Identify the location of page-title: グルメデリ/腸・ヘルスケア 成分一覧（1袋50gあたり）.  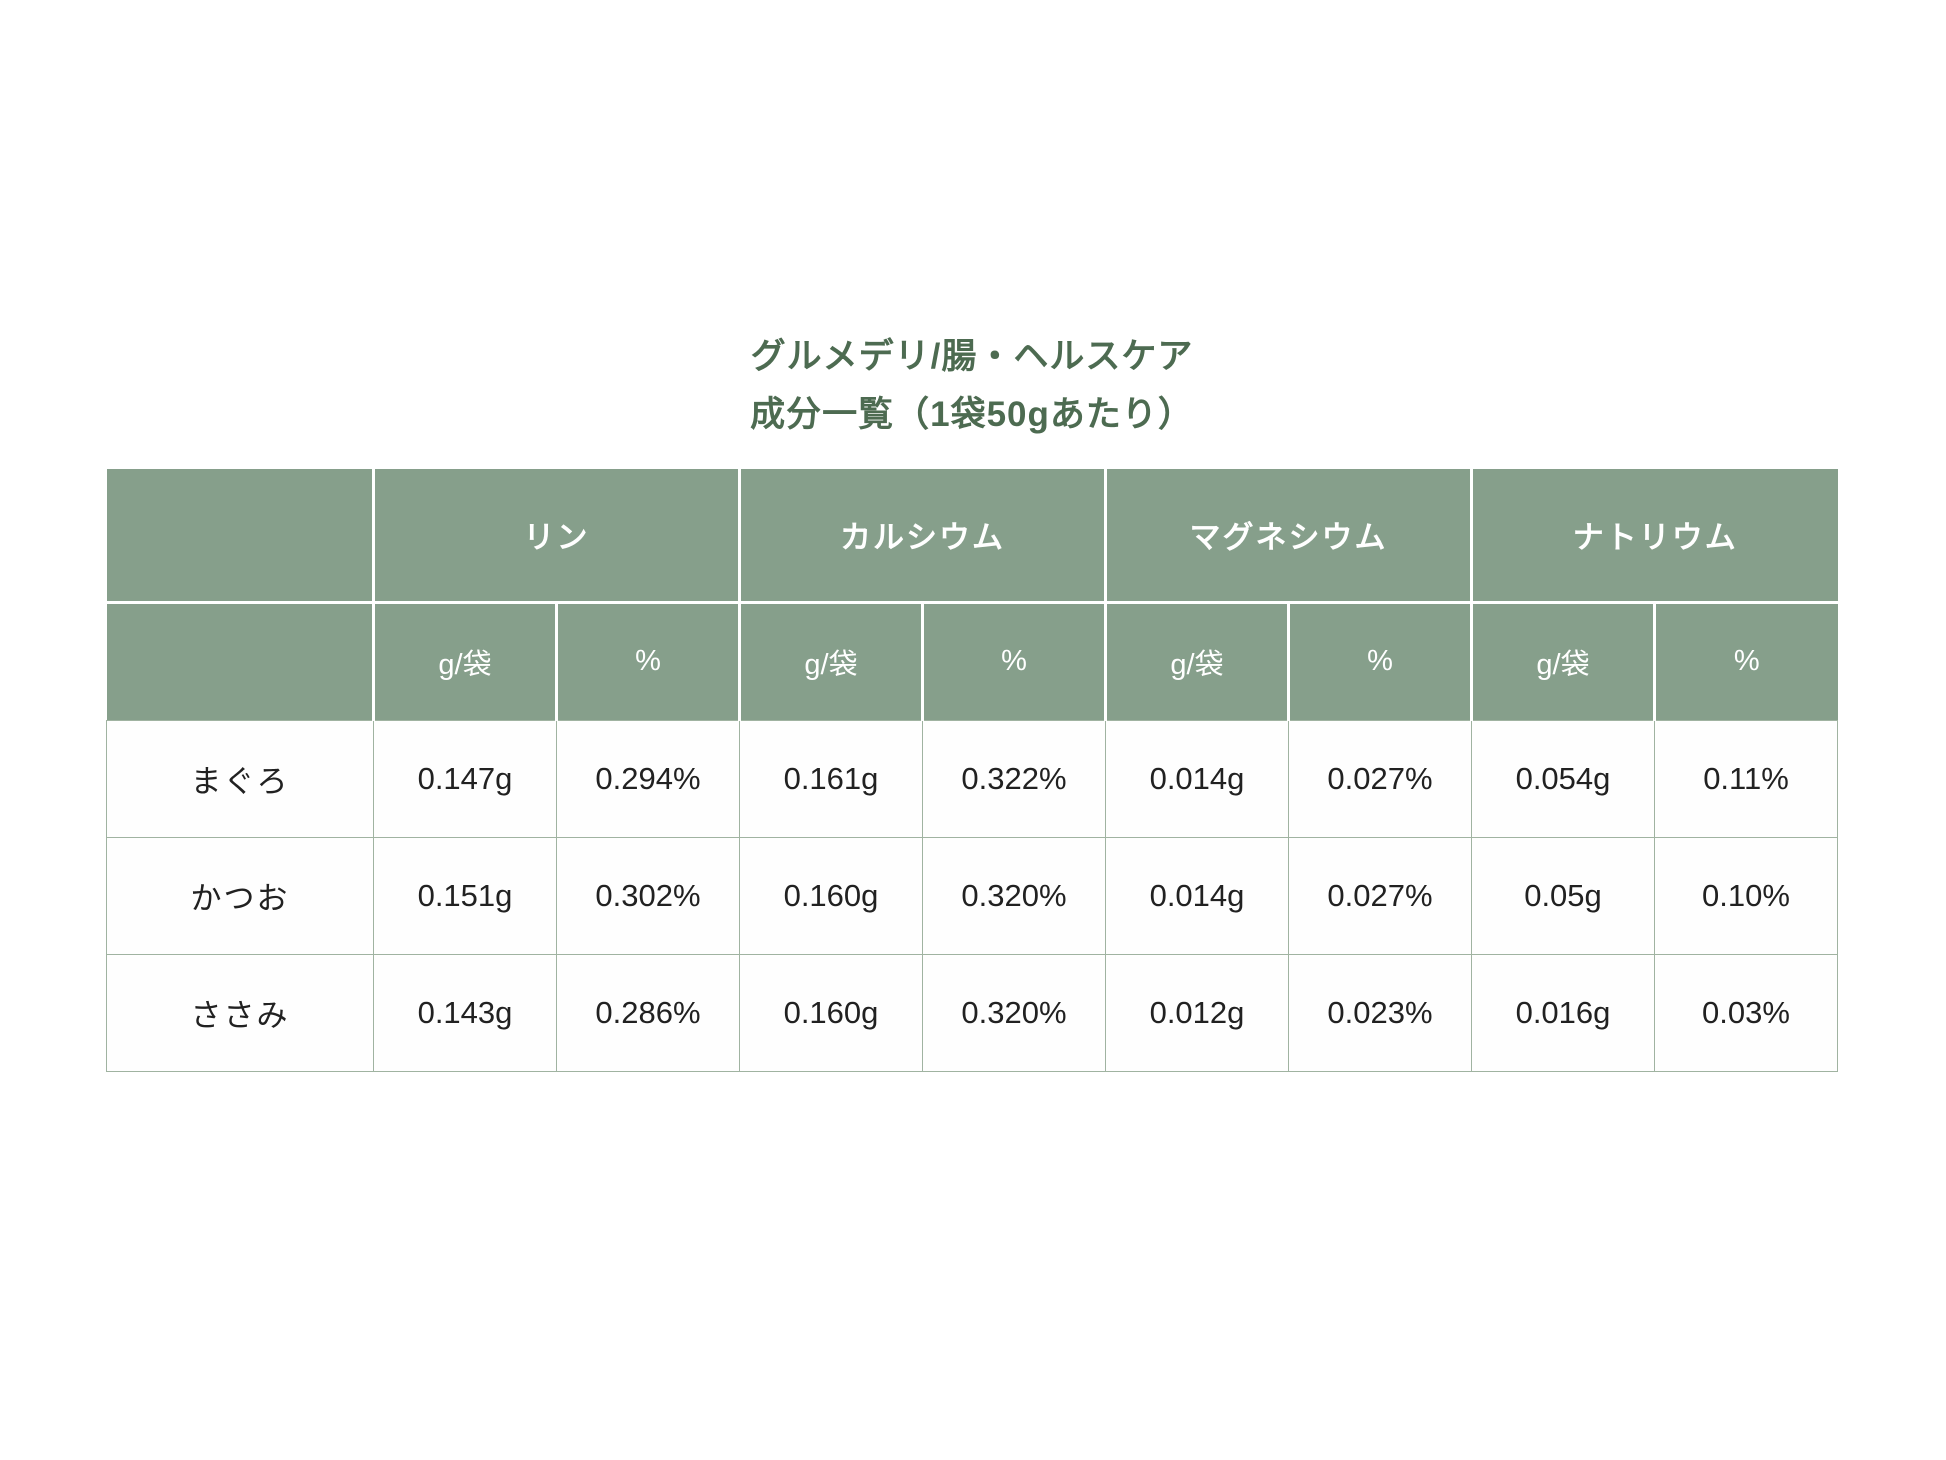
(972, 386).